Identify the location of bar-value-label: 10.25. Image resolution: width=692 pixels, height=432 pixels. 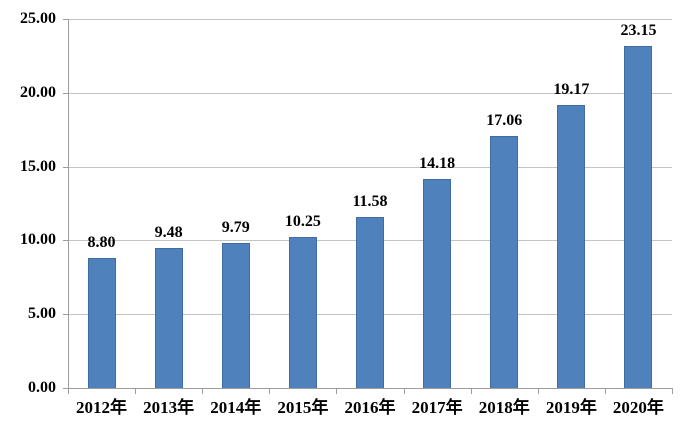
(302, 221).